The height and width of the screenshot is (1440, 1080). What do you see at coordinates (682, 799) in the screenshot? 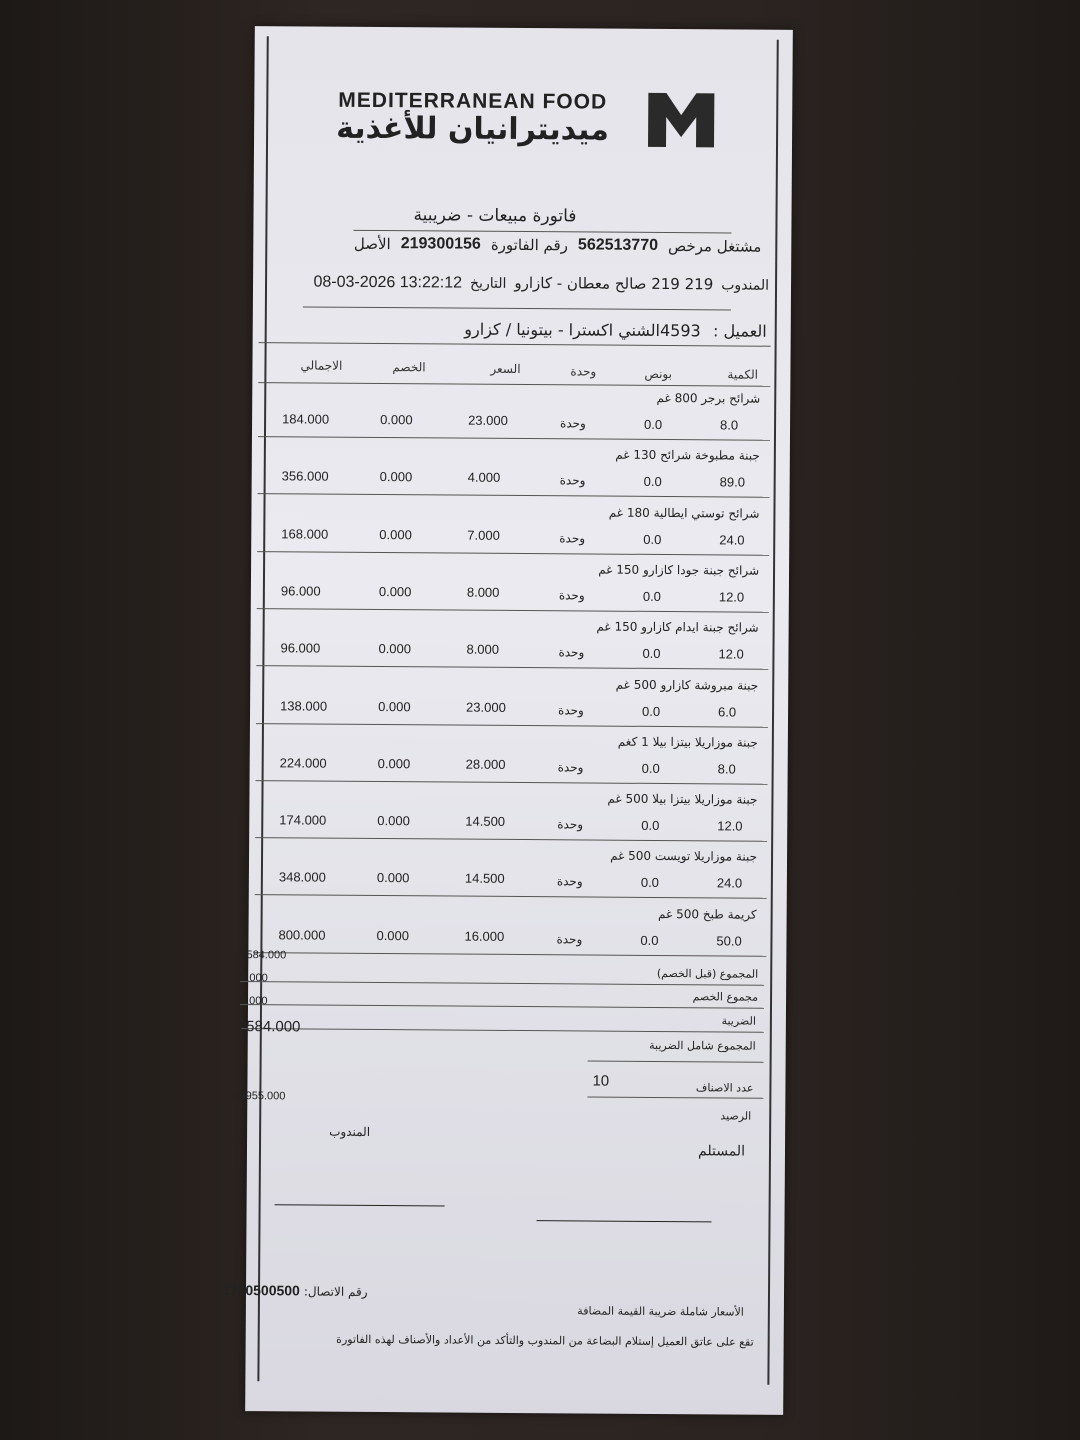
I see `item-name: جبنة موزاريلا بيتزا بيلا 500 غم` at bounding box center [682, 799].